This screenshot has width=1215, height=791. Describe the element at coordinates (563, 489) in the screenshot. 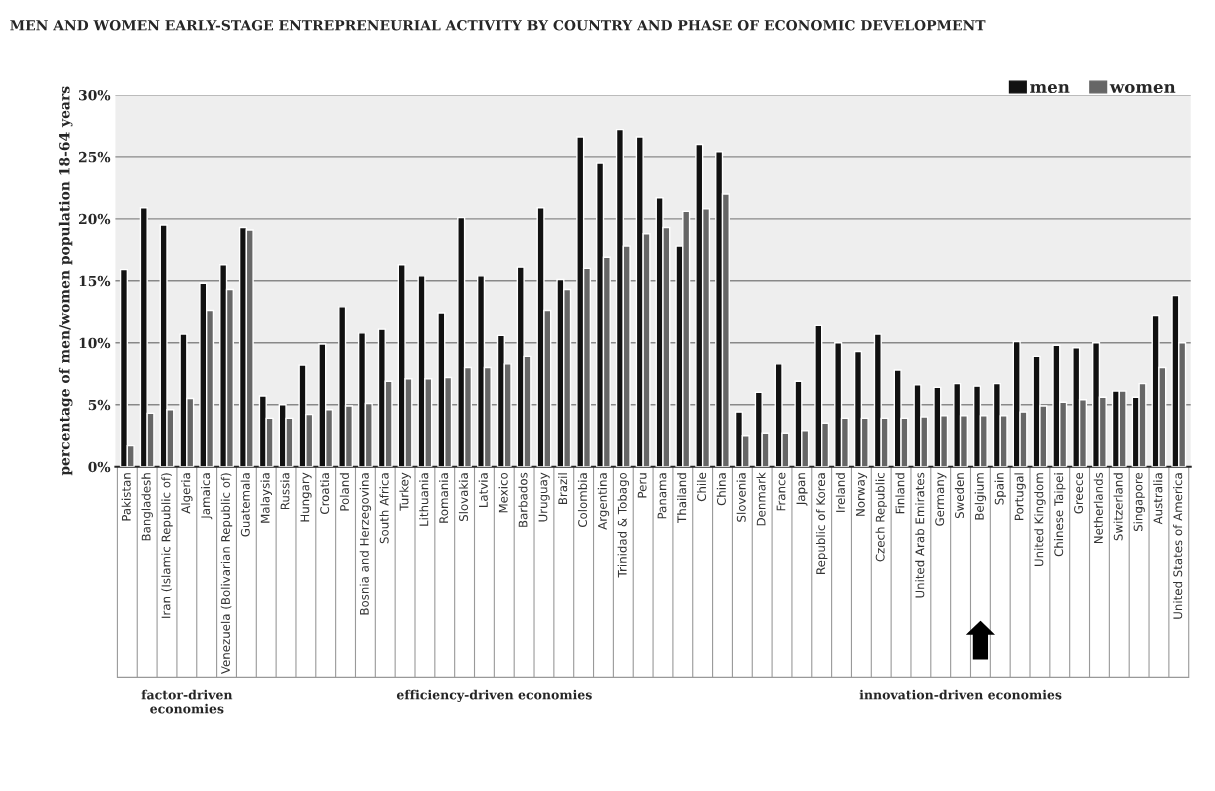

I see `x-tick-label: Brazil` at that location.